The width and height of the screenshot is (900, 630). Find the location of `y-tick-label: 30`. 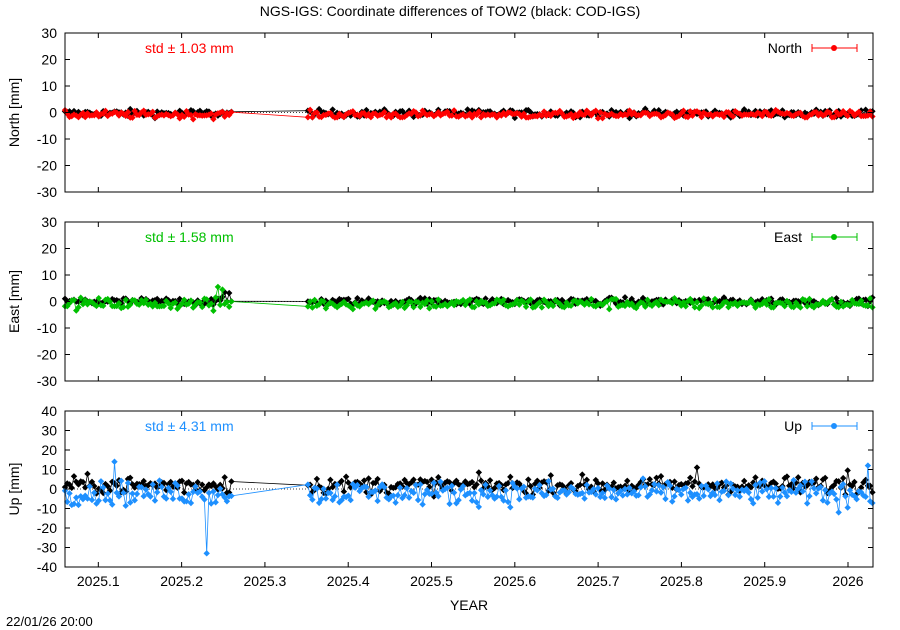

y-tick-label: 30 is located at coordinates (49, 222).